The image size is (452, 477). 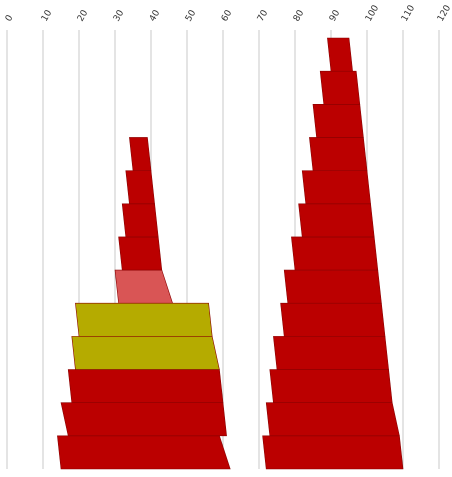 What do you see at coordinates (408, 13) in the screenshot?
I see `x-tick-label: 110` at bounding box center [408, 13].